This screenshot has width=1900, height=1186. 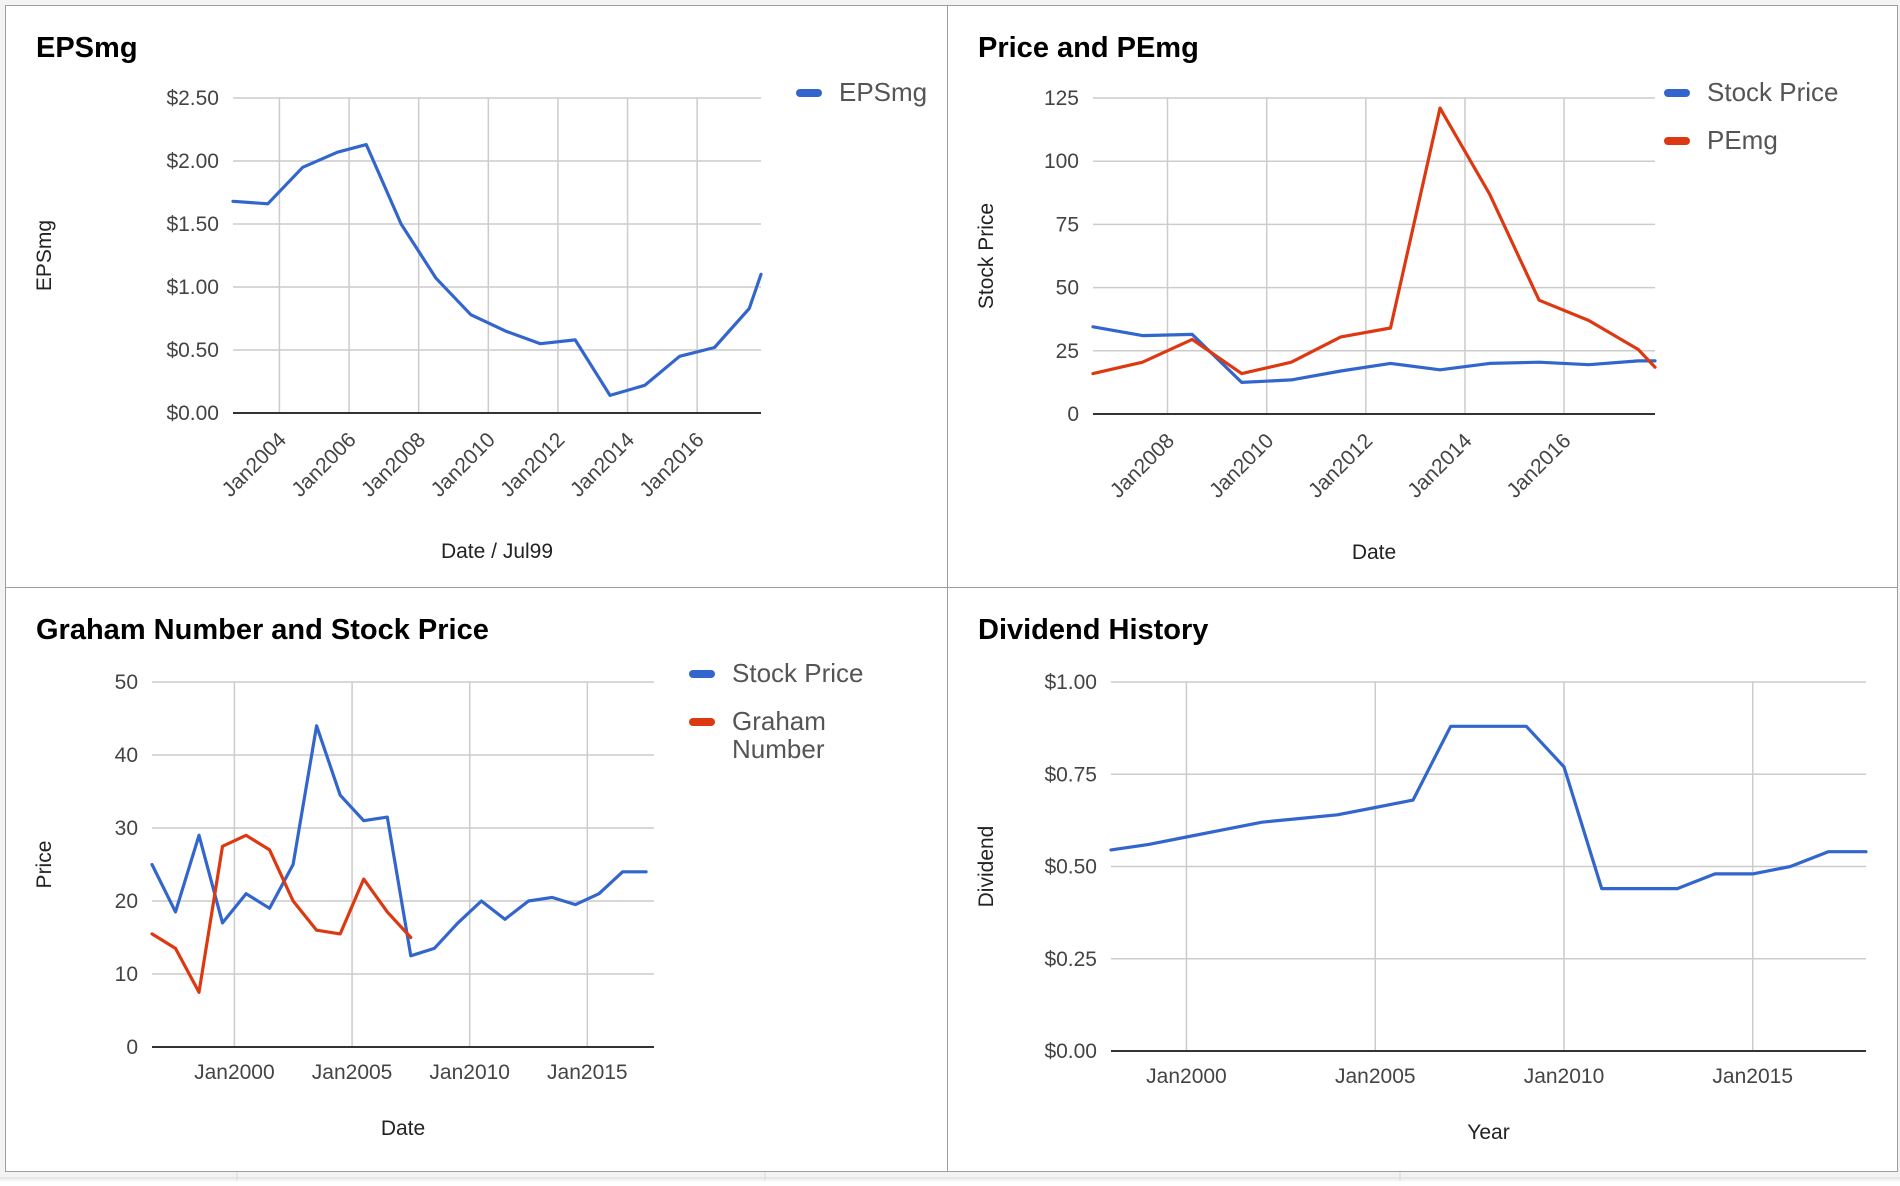 What do you see at coordinates (986, 867) in the screenshot?
I see `y-axis-title: Dividend` at bounding box center [986, 867].